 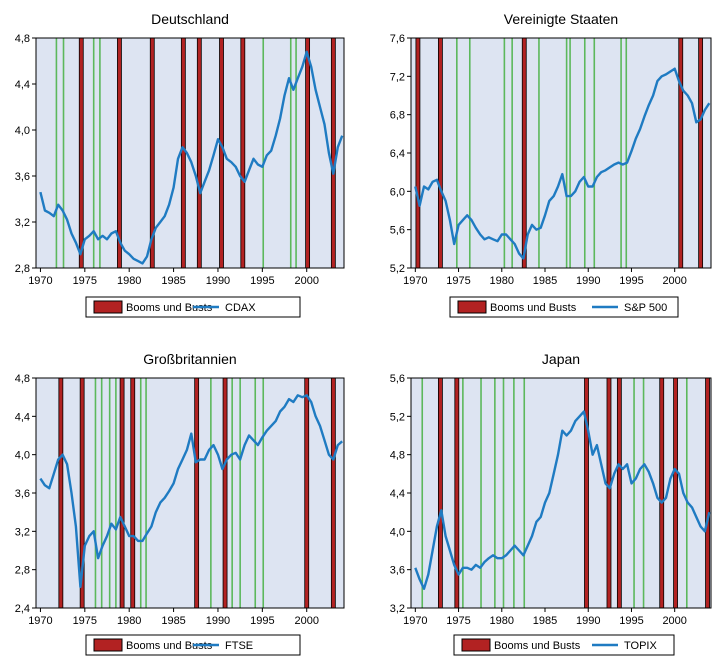 I want to click on series-line-cdax, so click(x=191, y=157).